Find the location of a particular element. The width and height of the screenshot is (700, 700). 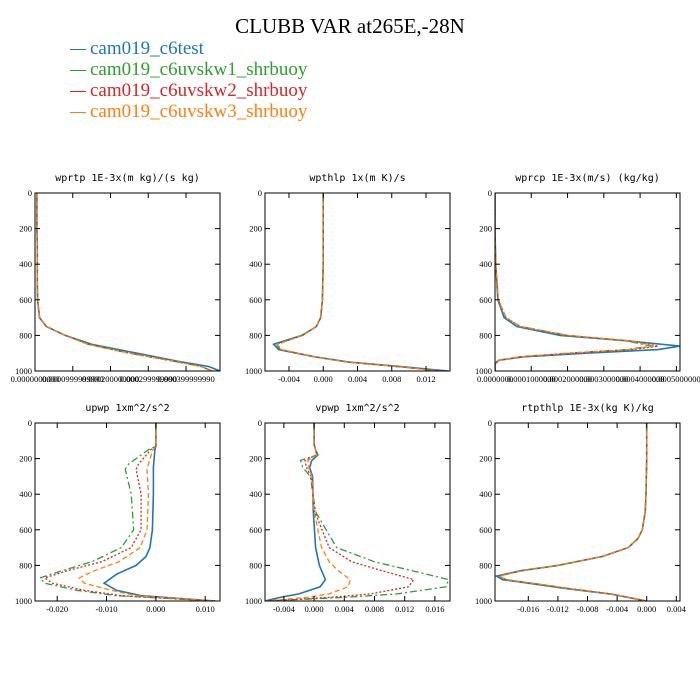

x-tick-label: 0.000399999990 is located at coordinates (185, 379).